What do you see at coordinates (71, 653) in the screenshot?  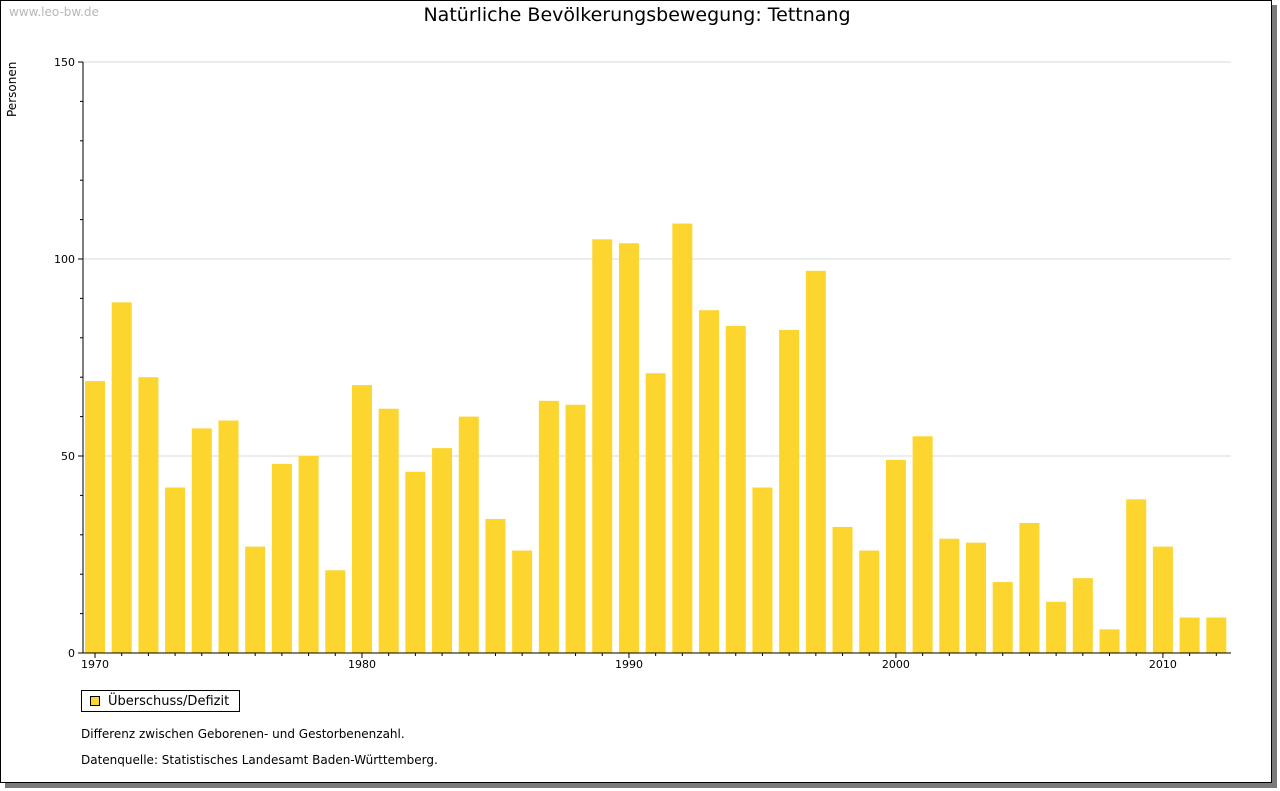 I see `y-tick-label: 0` at bounding box center [71, 653].